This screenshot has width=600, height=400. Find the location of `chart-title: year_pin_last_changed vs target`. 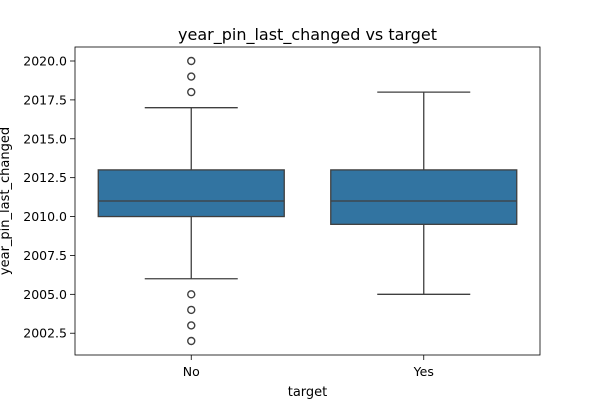

chart-title: year_pin_last_changed vs target is located at coordinates (307, 35).